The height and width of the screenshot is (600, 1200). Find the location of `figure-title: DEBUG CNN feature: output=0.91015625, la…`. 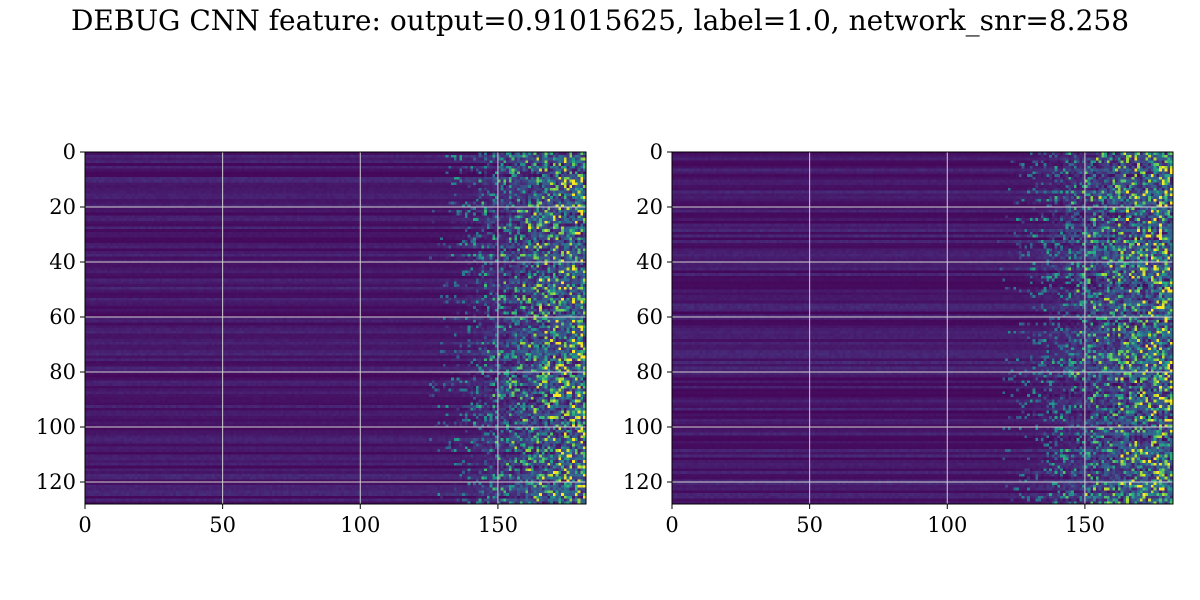

figure-title: DEBUG CNN feature: output=0.91015625, la… is located at coordinates (600, 20).